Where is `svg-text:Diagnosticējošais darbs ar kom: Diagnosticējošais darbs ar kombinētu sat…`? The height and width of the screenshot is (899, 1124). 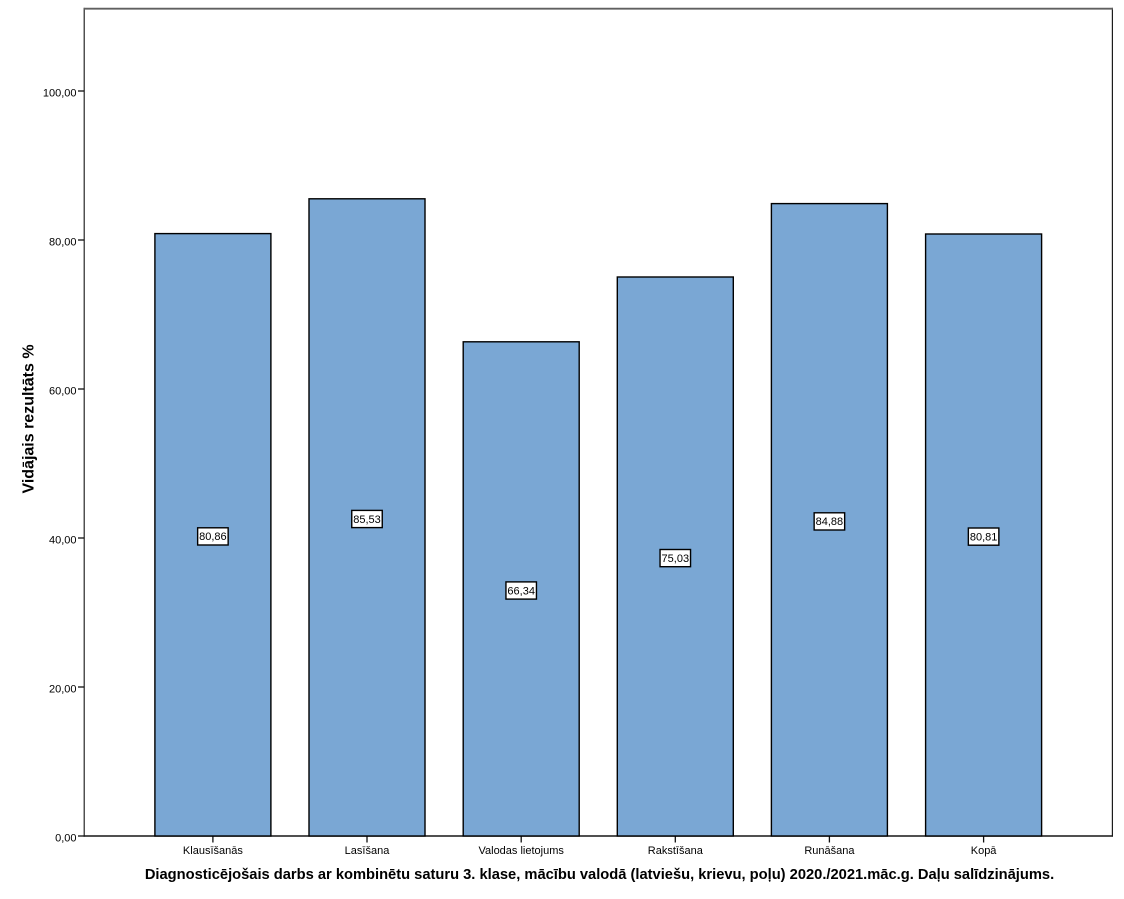 svg-text:Diagnosticējošais darbs ar kom: Diagnosticējošais darbs ar kombinētu sat… is located at coordinates (599, 875).